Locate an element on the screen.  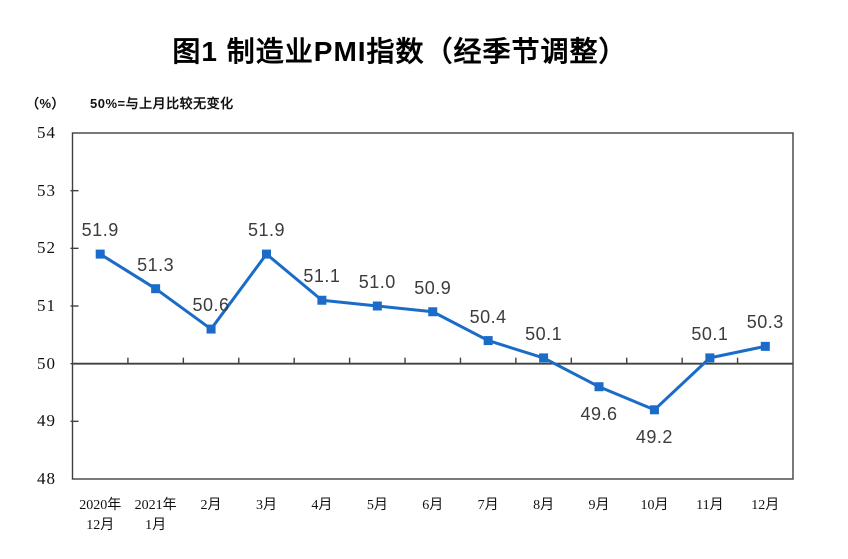
x-axis-category-label: 12月 is located at coordinates (765, 505).